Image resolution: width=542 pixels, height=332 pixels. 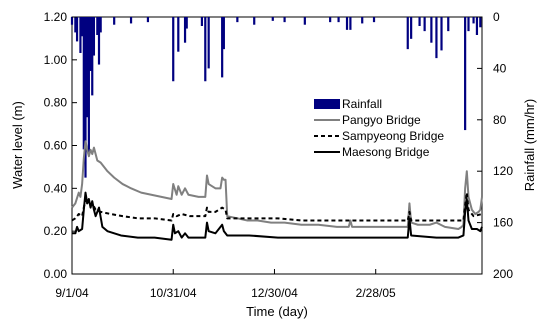 I want to click on legend-label: Pangyo Bridge, so click(x=381, y=120).